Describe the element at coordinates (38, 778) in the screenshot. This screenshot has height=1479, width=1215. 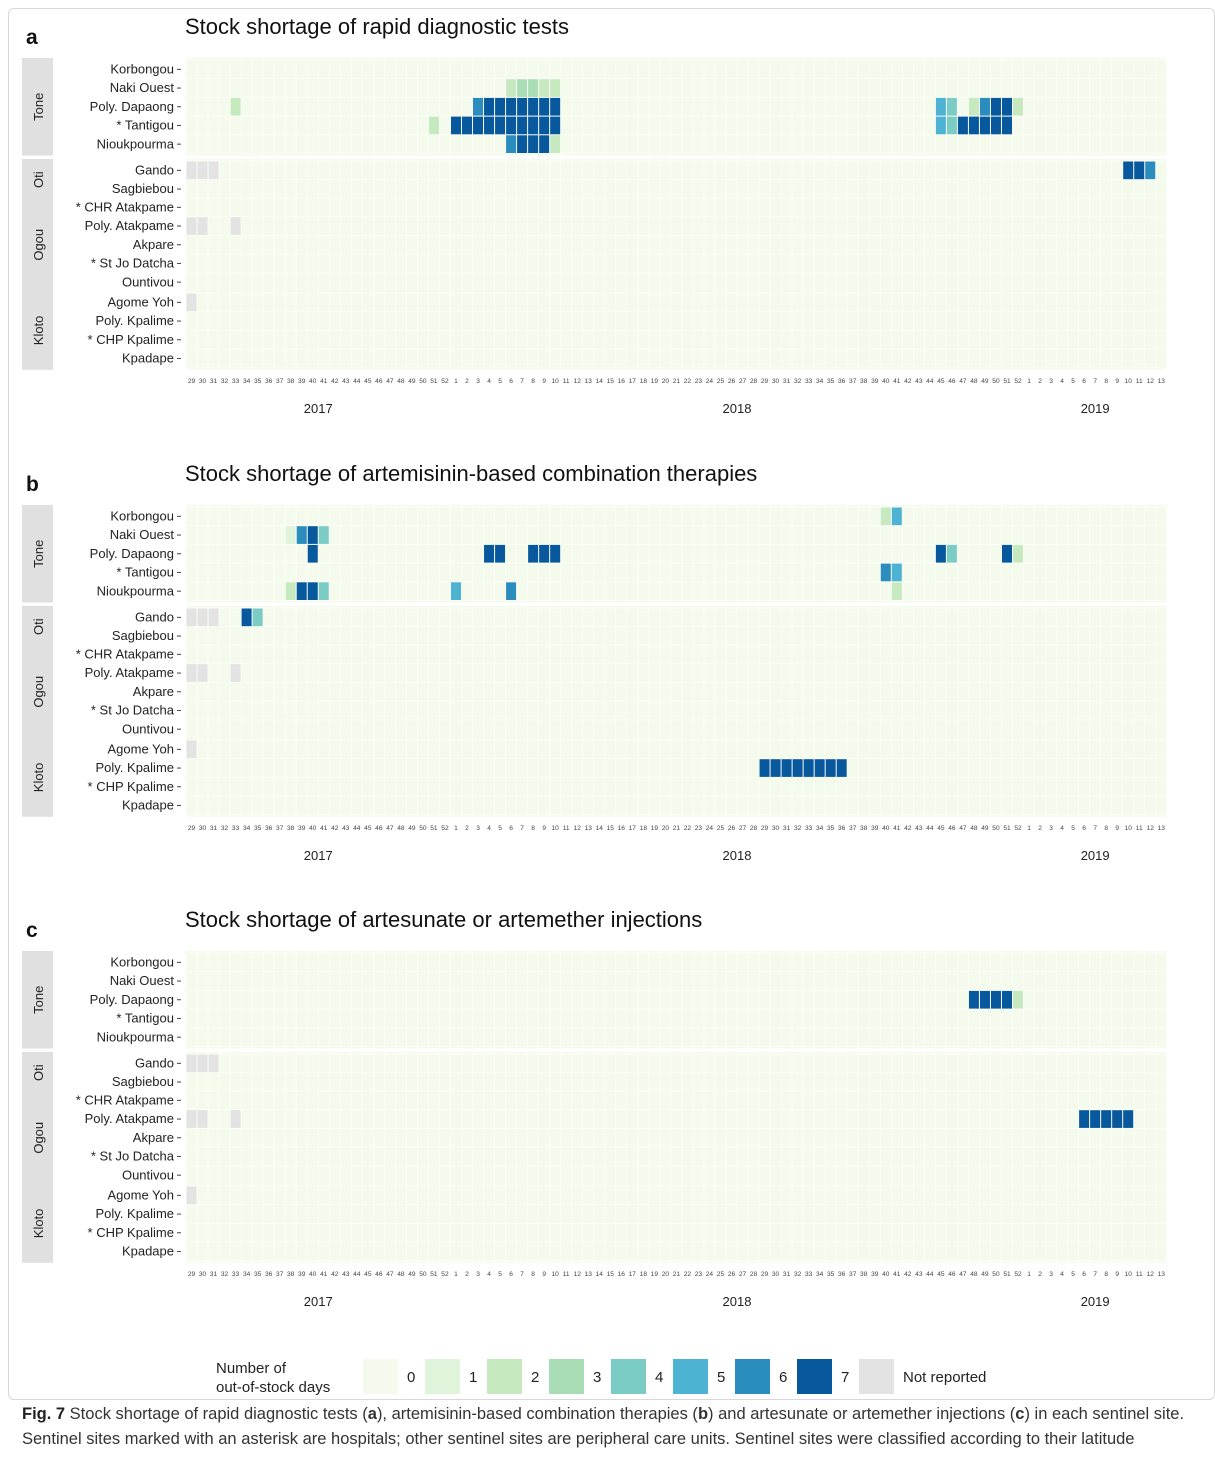
I see `region-label: Kloto` at that location.